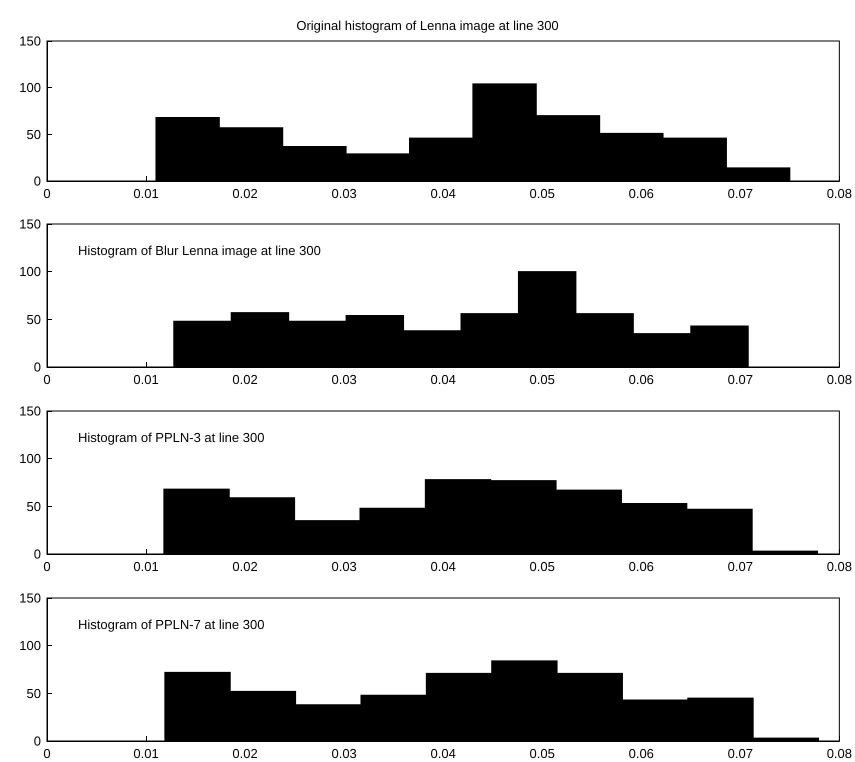  I want to click on chart-title: Original histogram of Lenna image at line 300, so click(427, 25).